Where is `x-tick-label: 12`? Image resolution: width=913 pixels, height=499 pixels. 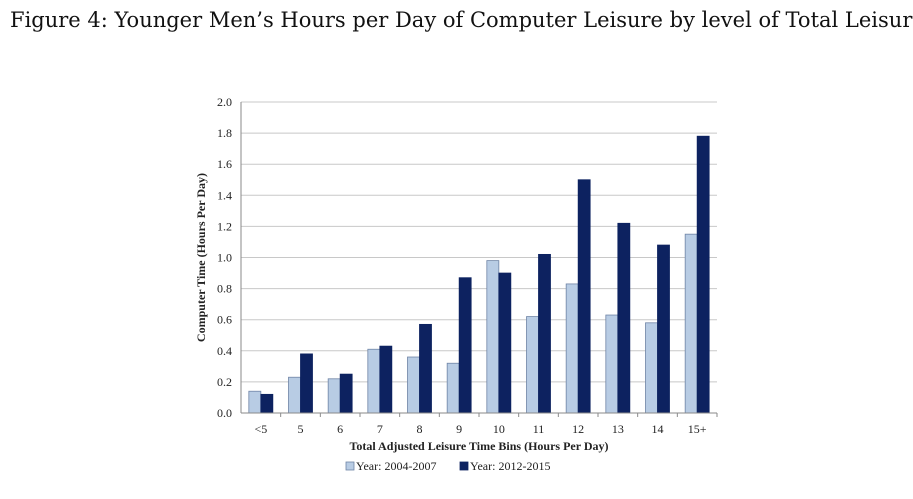
x-tick-label: 12 is located at coordinates (578, 429).